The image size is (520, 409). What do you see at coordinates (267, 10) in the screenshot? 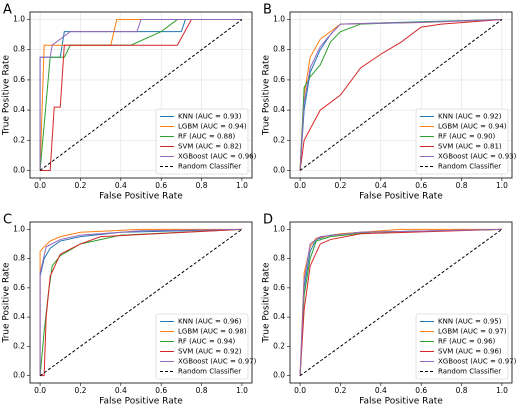
I see `panel-label: B` at bounding box center [267, 10].